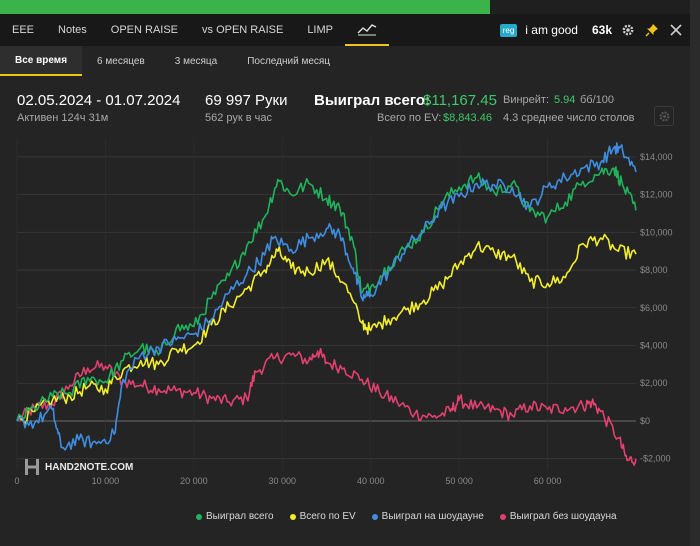 Image resolution: width=700 pixels, height=546 pixels. Describe the element at coordinates (654, 270) in the screenshot. I see `y-tick-label: $8,000` at that location.